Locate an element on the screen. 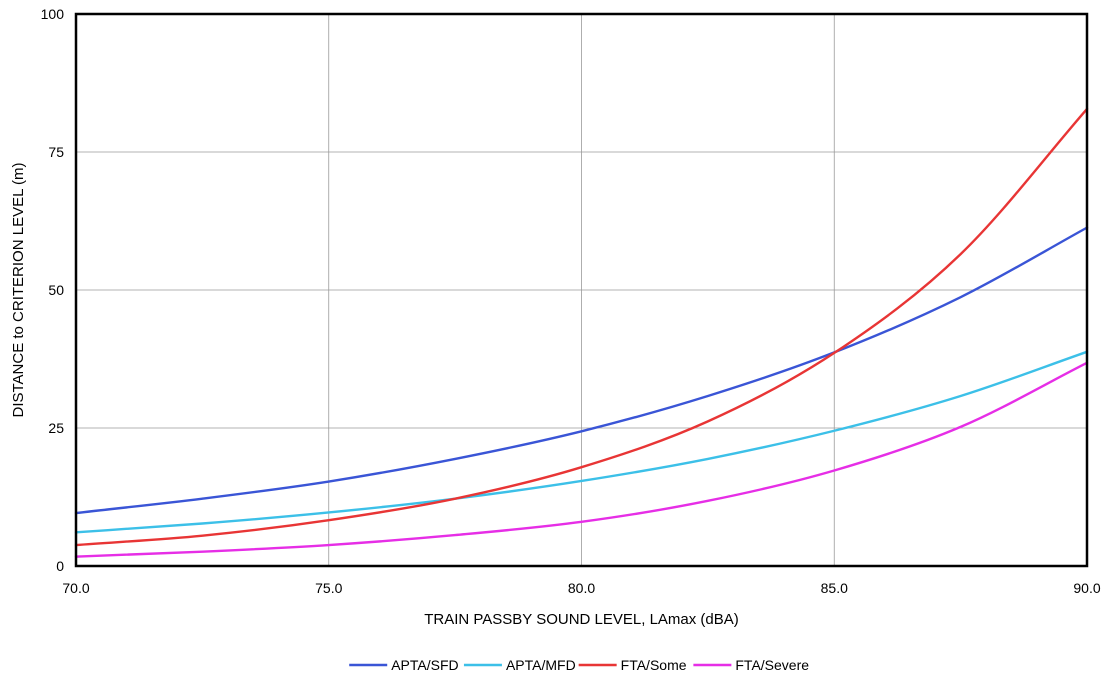 This screenshot has width=1104, height=673. legend: APTA/SFD APTA/MFD FTA/Some FTA/Severe is located at coordinates (579, 665).